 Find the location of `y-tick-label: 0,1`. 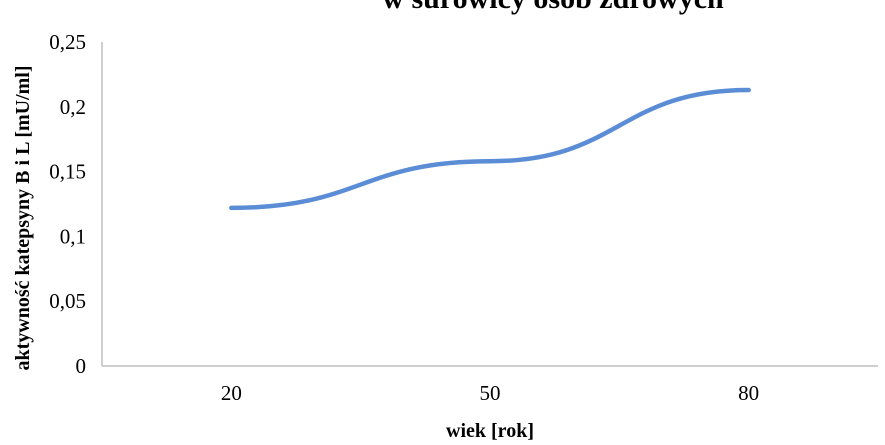

y-tick-label: 0,1 is located at coordinates (73, 236).